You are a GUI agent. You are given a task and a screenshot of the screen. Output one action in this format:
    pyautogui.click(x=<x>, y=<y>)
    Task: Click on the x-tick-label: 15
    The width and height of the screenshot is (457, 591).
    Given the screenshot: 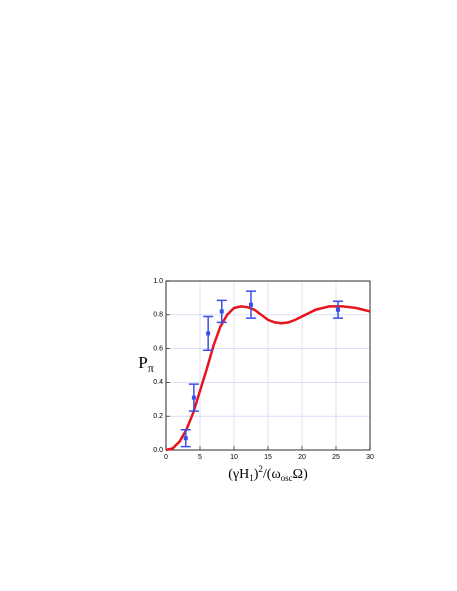 What is the action you would take?
    pyautogui.click(x=268, y=457)
    